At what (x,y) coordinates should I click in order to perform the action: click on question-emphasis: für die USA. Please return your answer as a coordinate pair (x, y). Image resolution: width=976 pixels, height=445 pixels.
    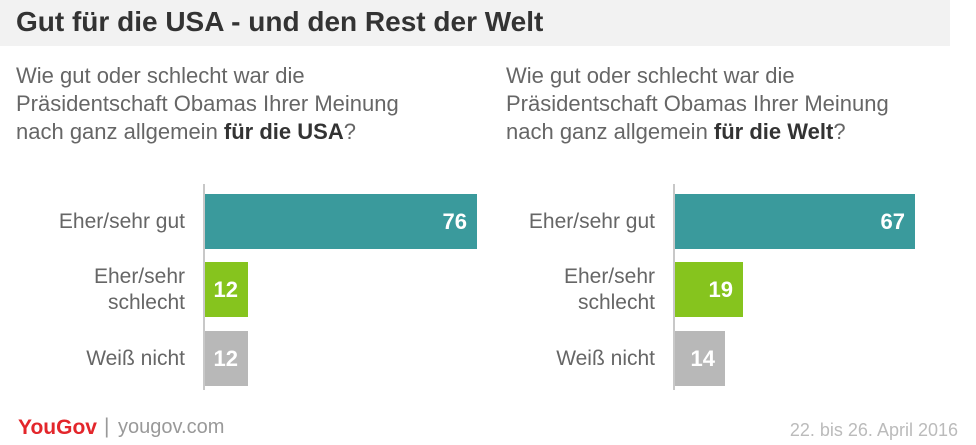
    Looking at the image, I should click on (283, 131).